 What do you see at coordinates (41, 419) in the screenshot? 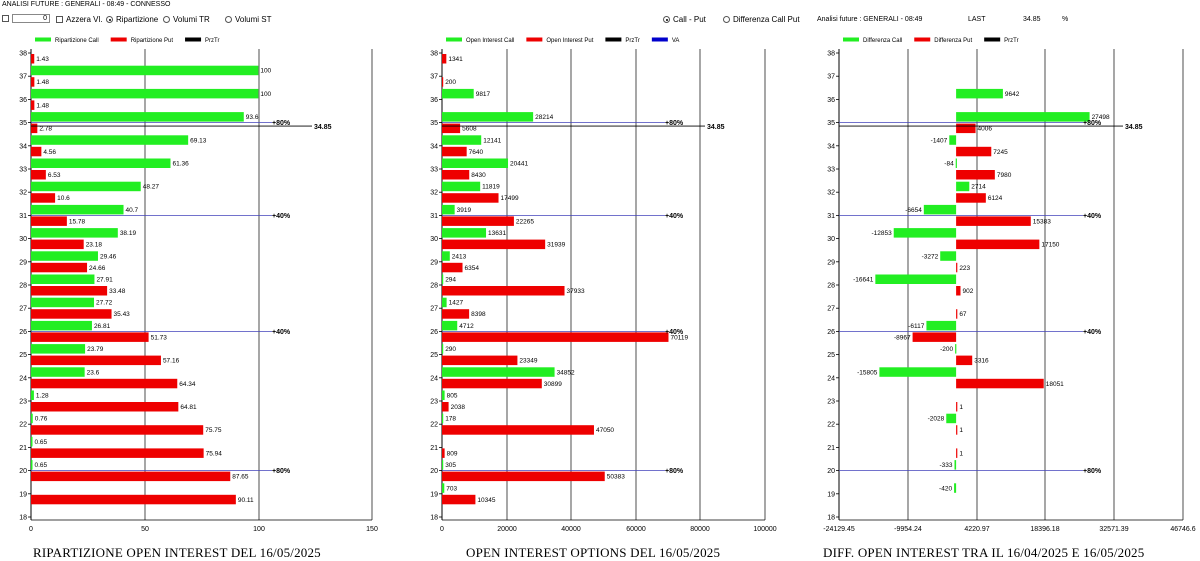
I see `bar-label: 0.76` at bounding box center [41, 419].